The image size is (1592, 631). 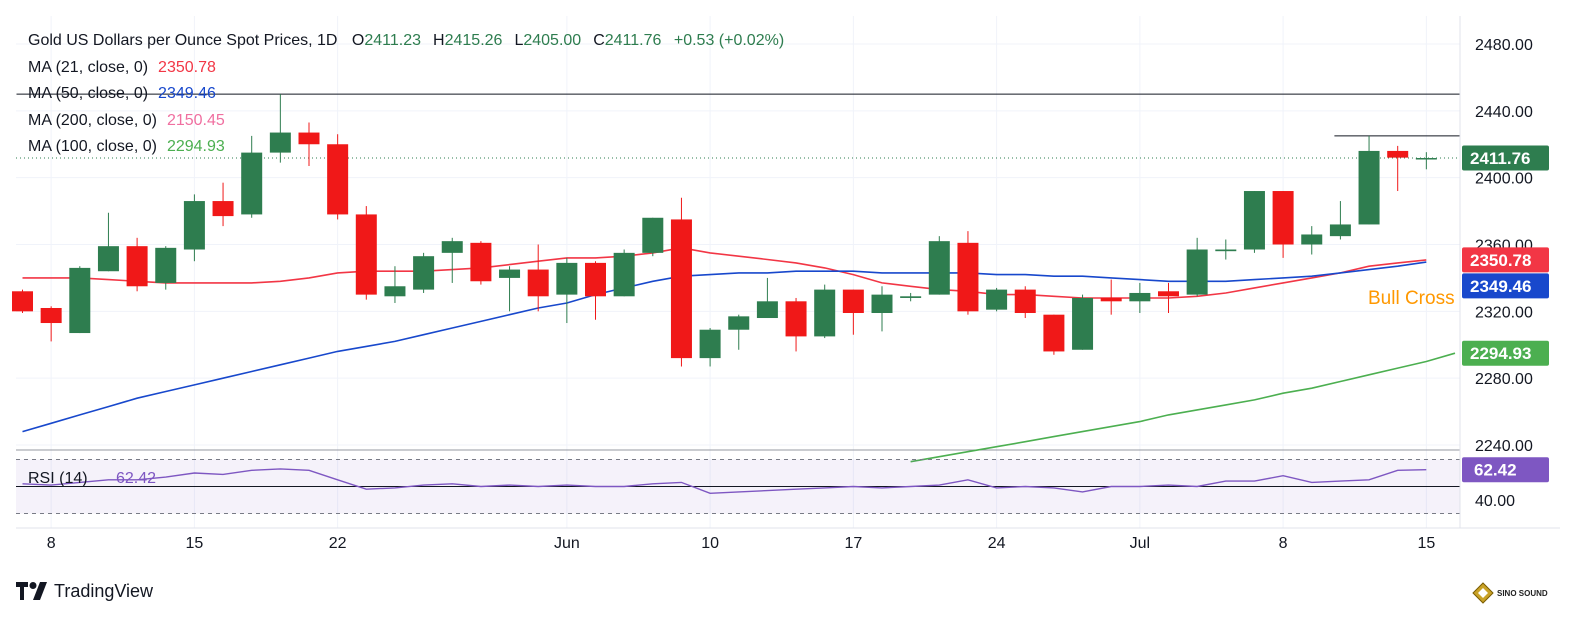 I want to click on indicator-value: 2349.46, so click(x=187, y=93).